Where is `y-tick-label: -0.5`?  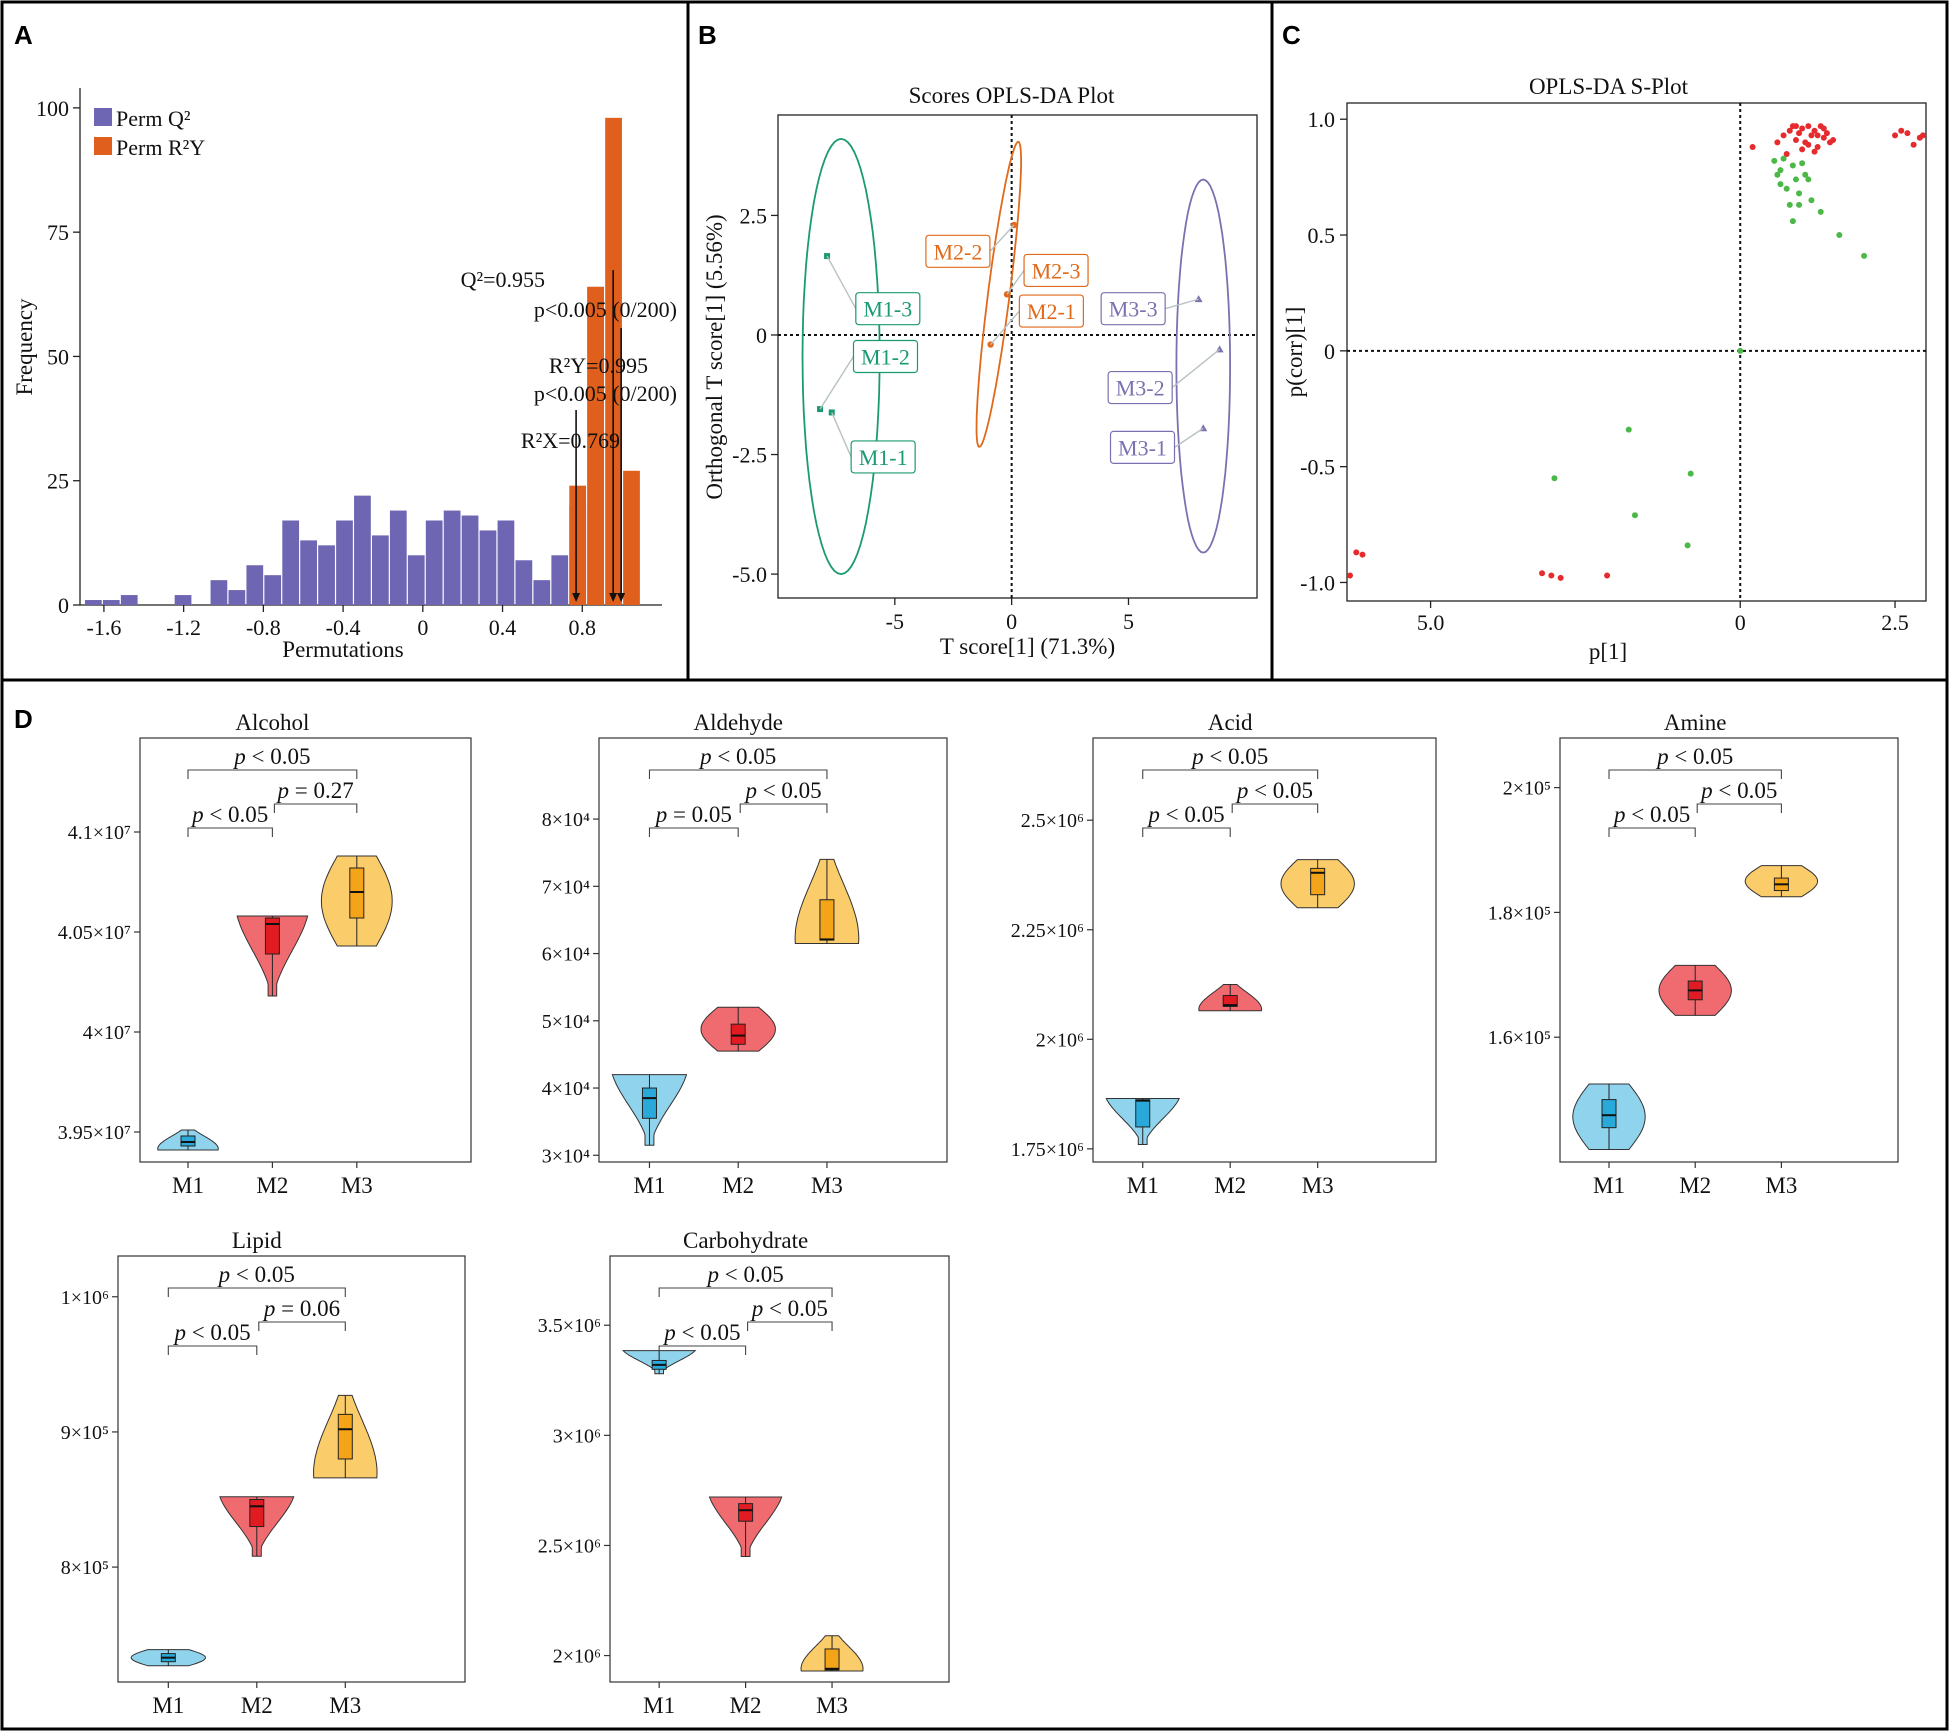
y-tick-label: -0.5 is located at coordinates (1317, 467).